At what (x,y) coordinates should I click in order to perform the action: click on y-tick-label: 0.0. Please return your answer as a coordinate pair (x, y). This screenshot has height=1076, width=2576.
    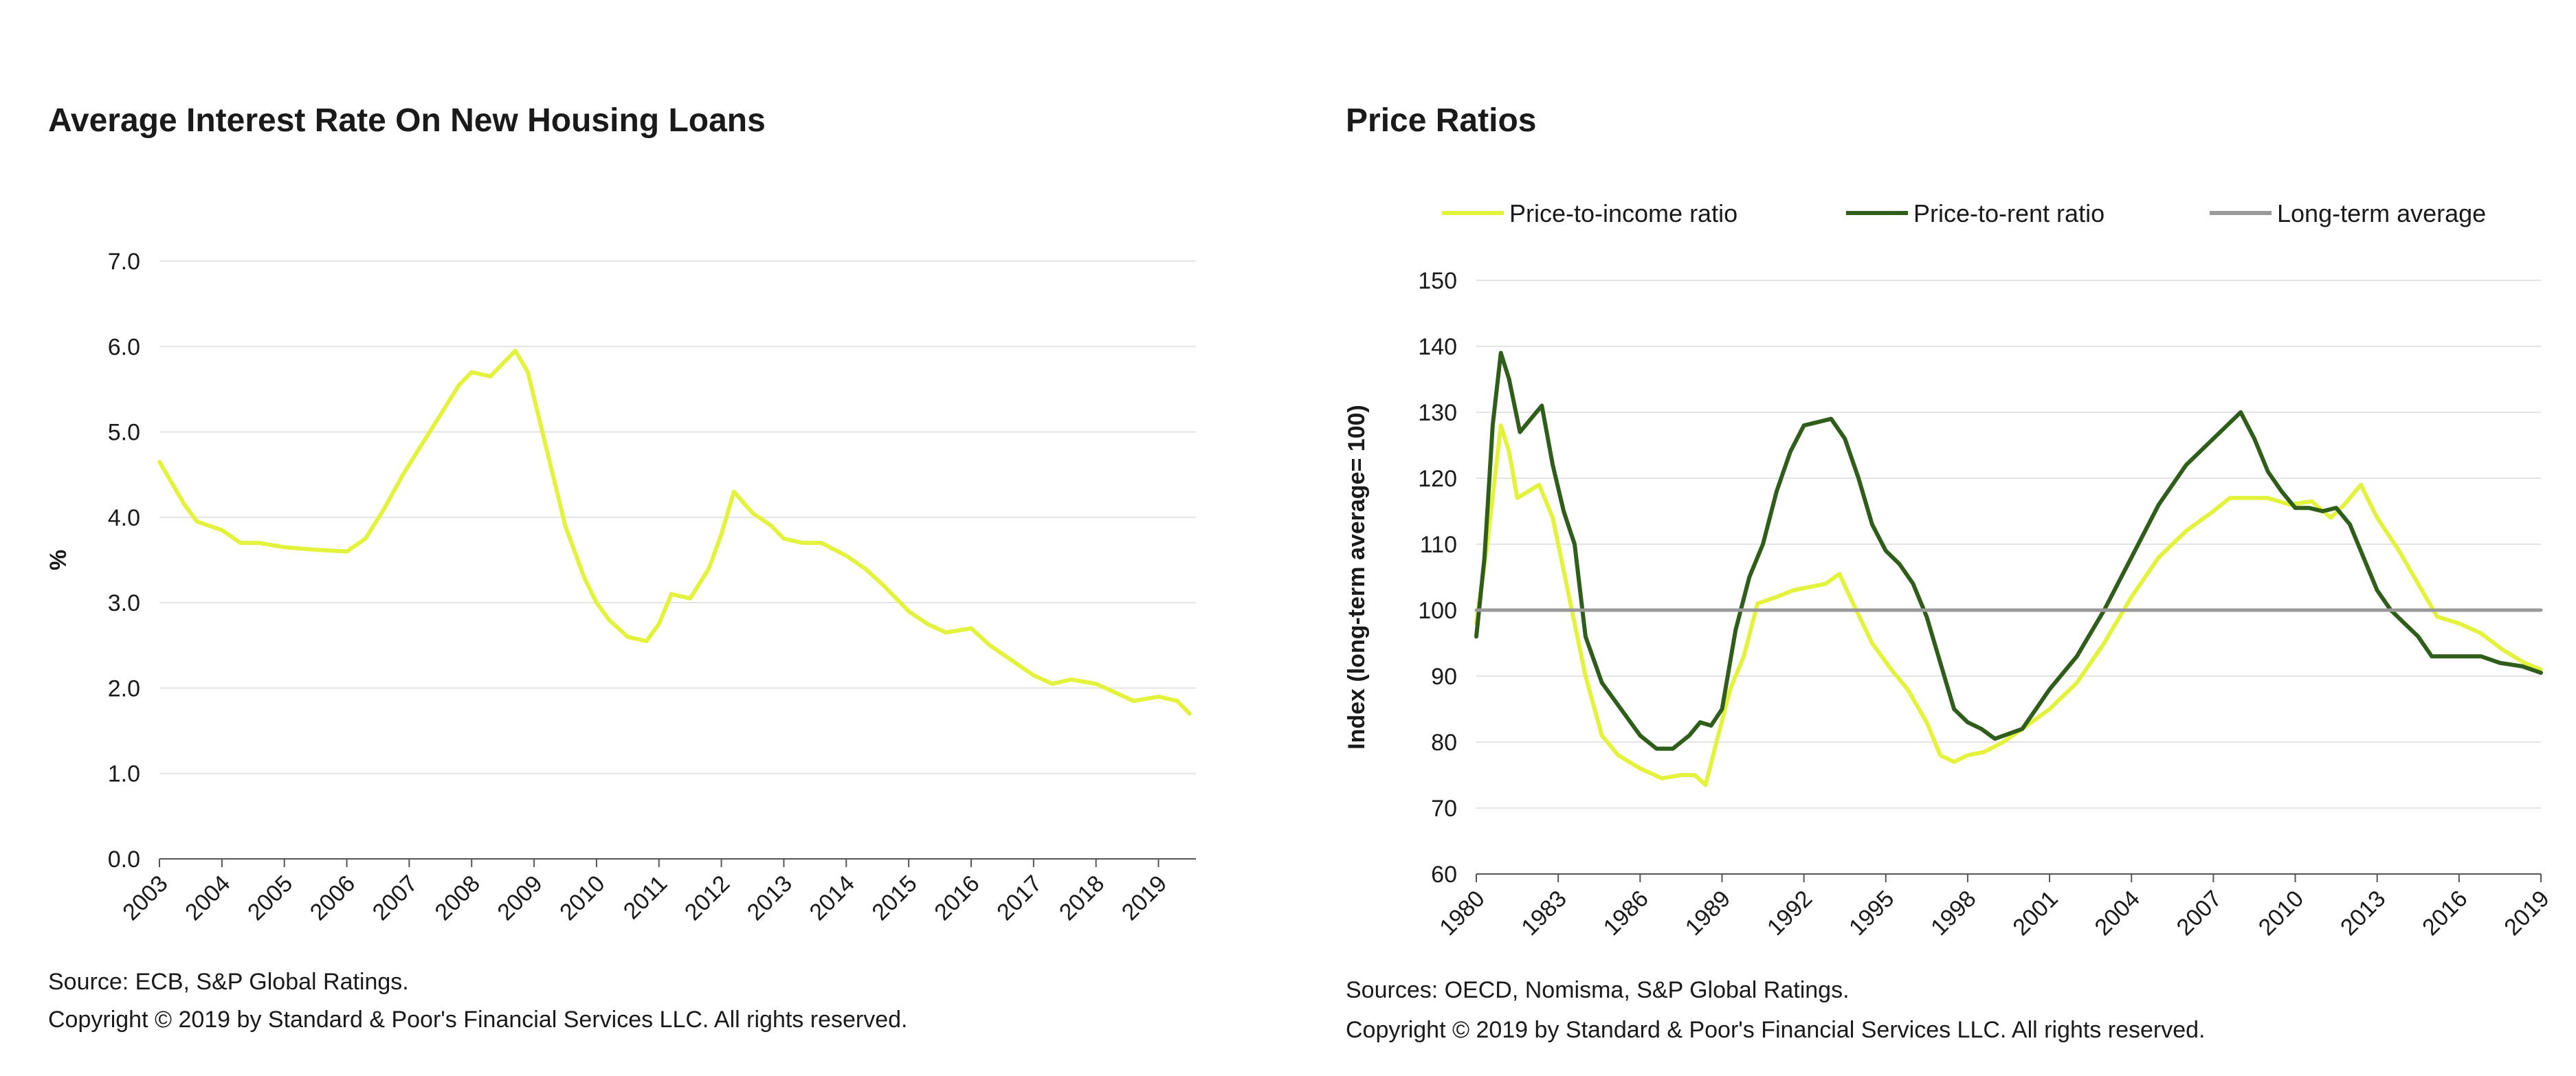
    Looking at the image, I should click on (124, 860).